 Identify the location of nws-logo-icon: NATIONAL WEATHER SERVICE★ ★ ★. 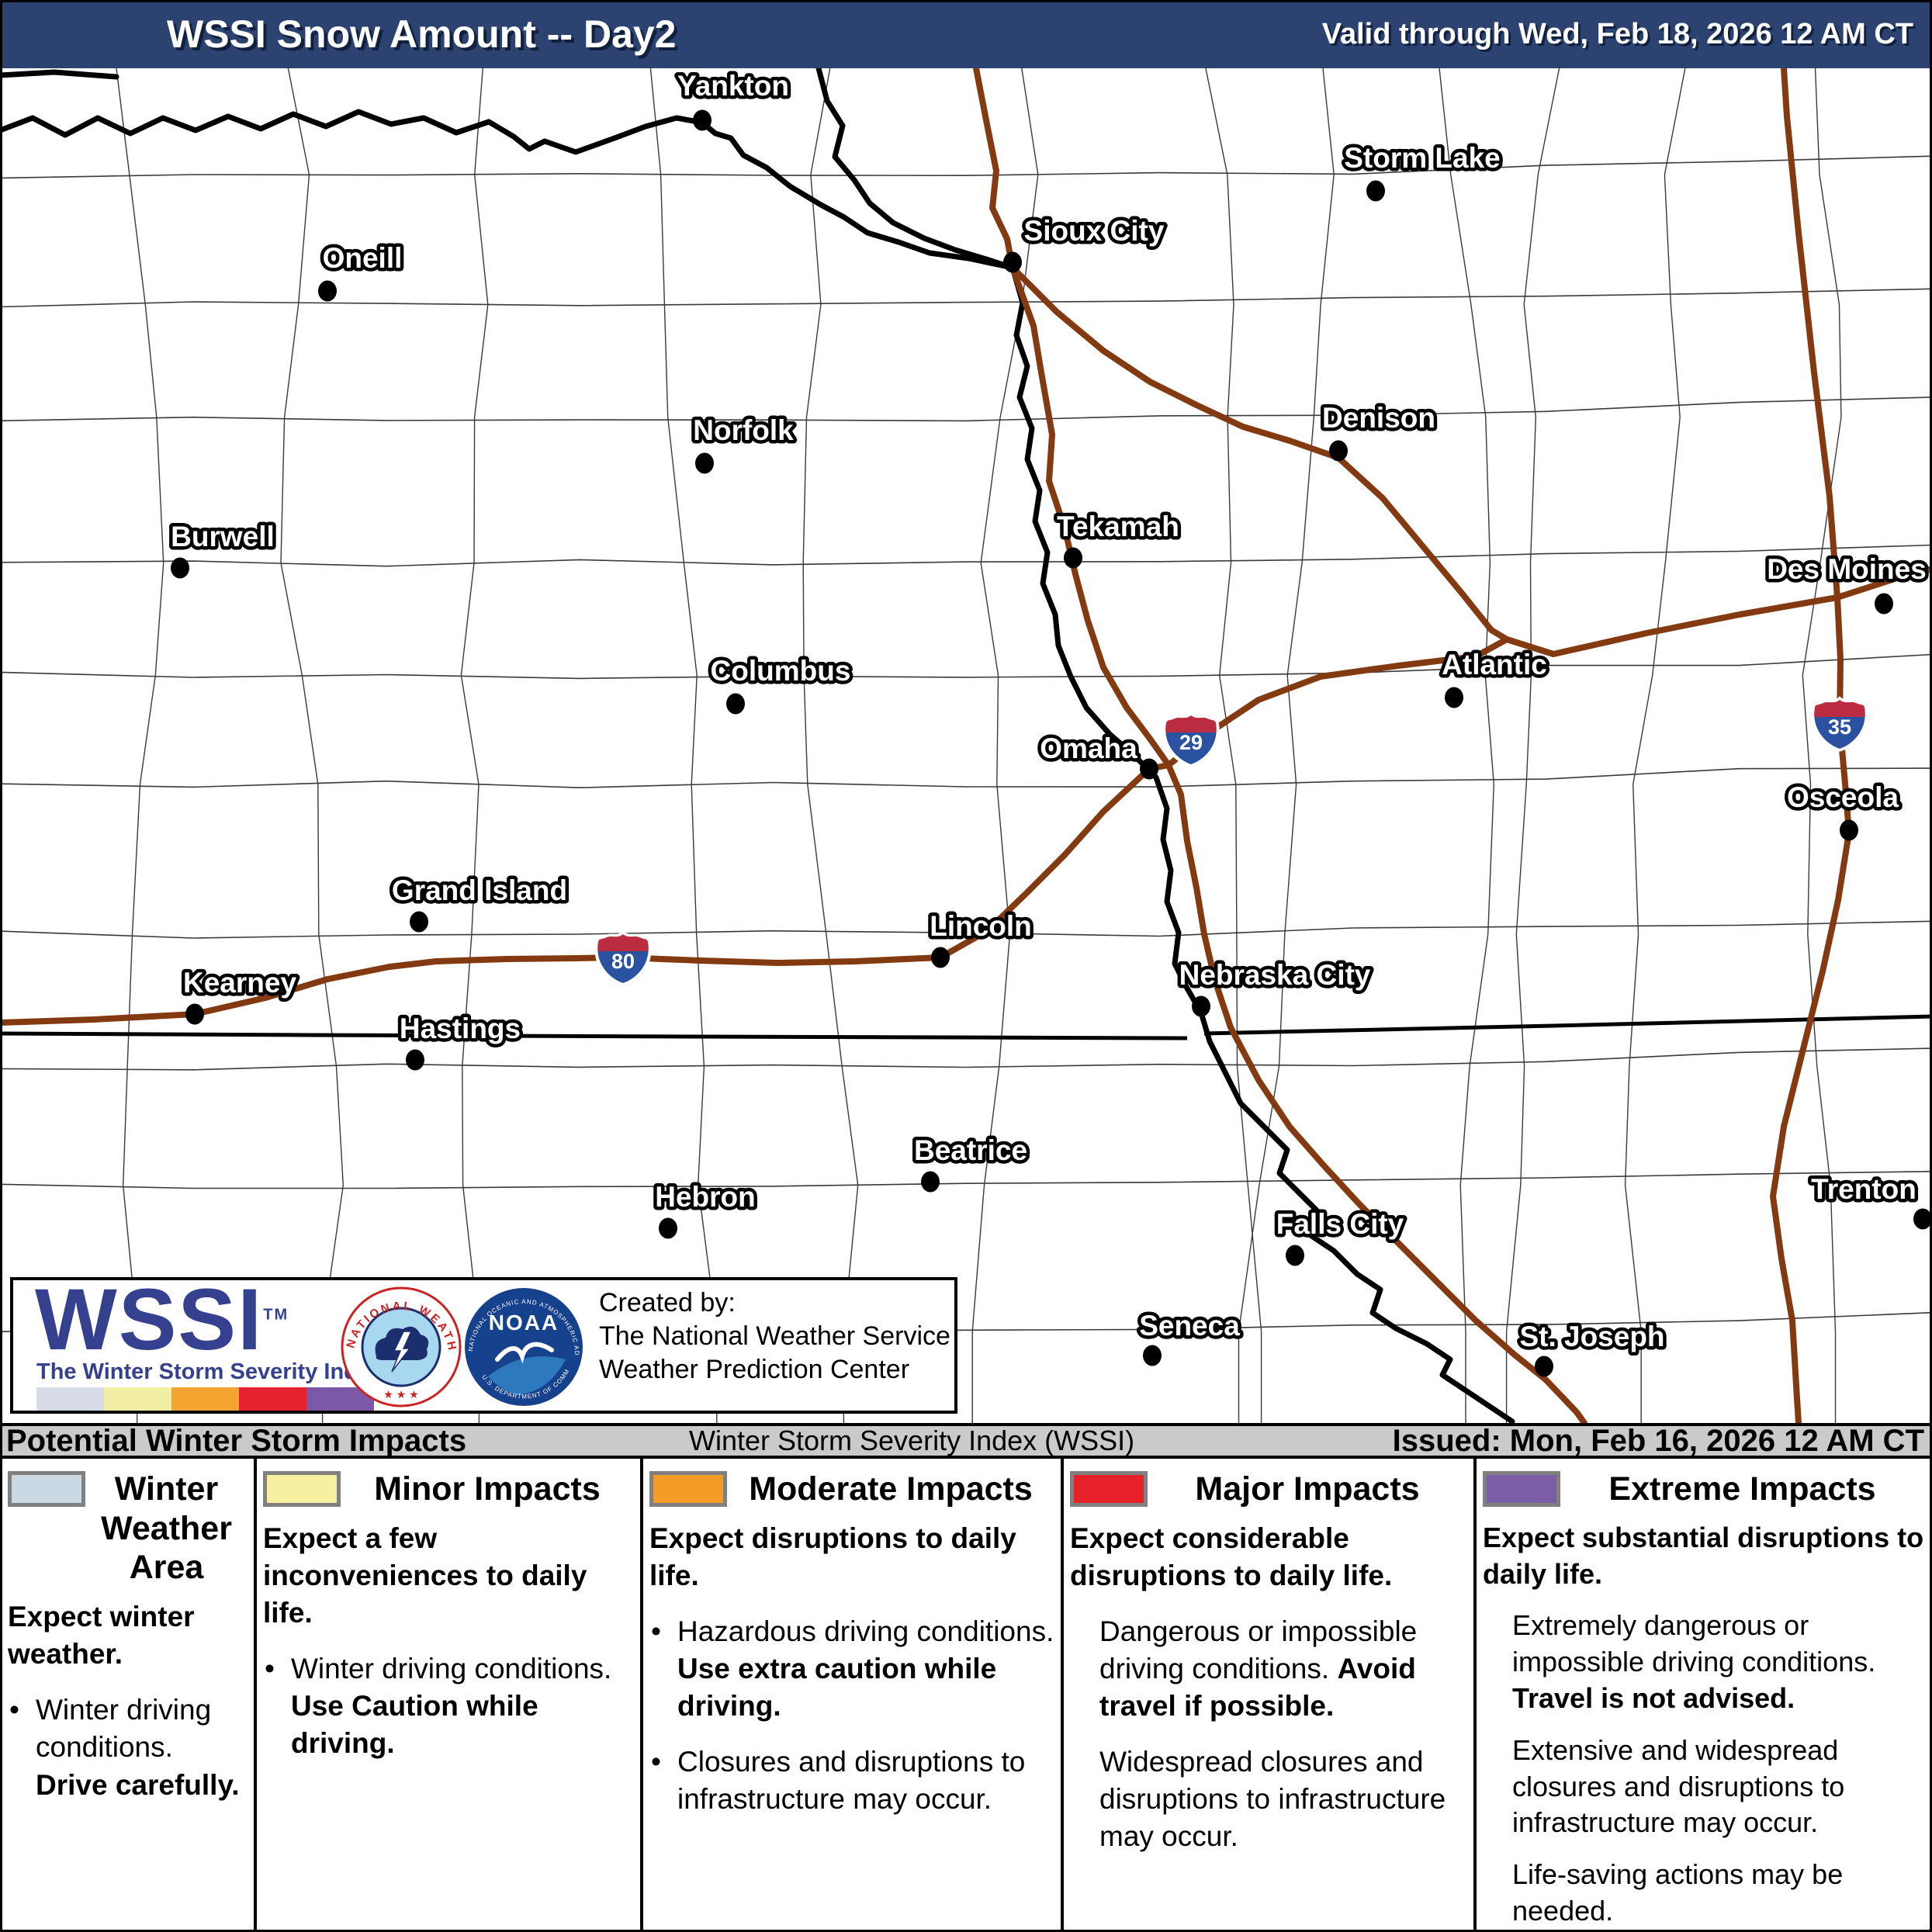
(400, 1346).